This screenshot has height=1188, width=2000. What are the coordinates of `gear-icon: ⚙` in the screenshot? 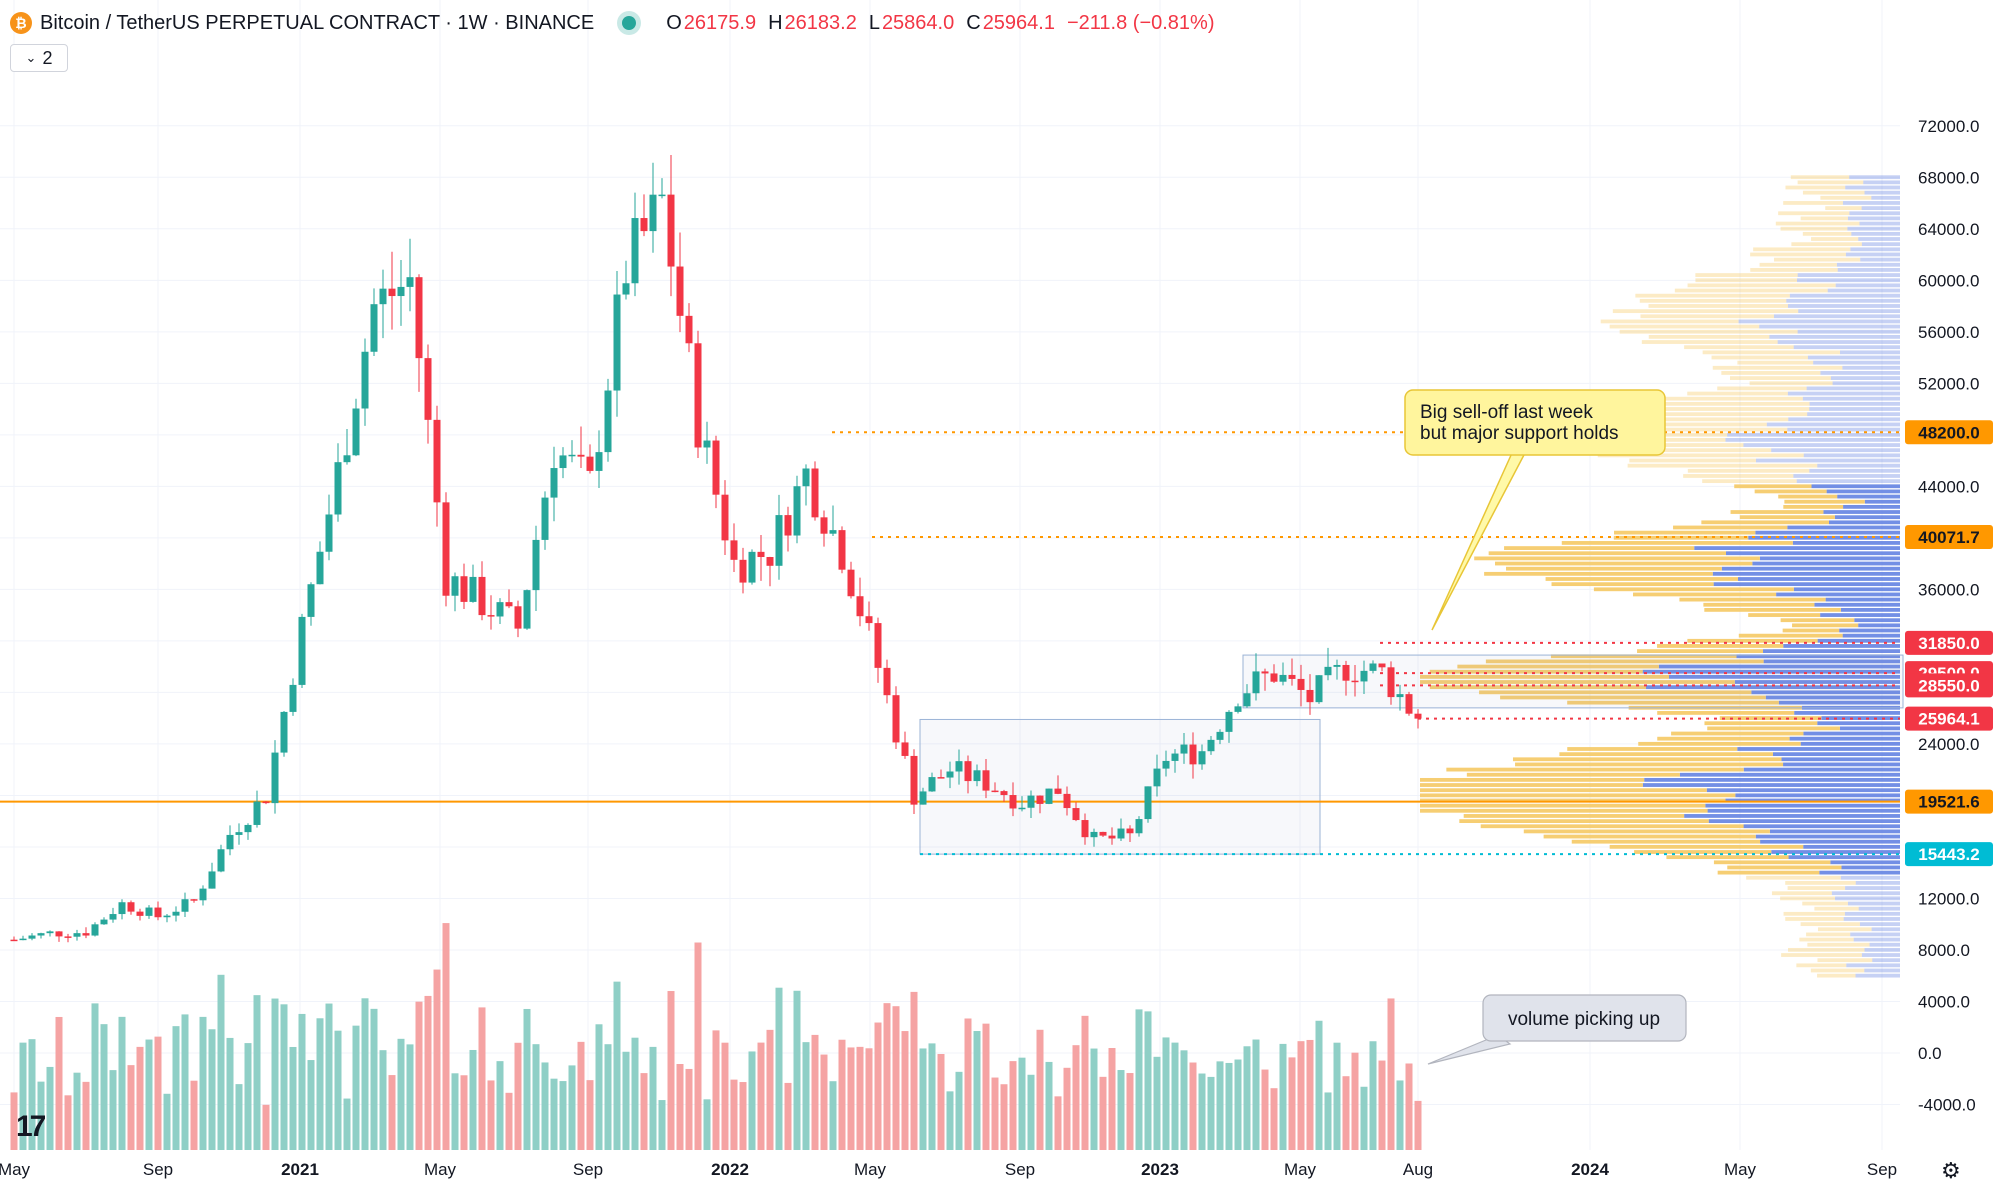 It's located at (1951, 1170).